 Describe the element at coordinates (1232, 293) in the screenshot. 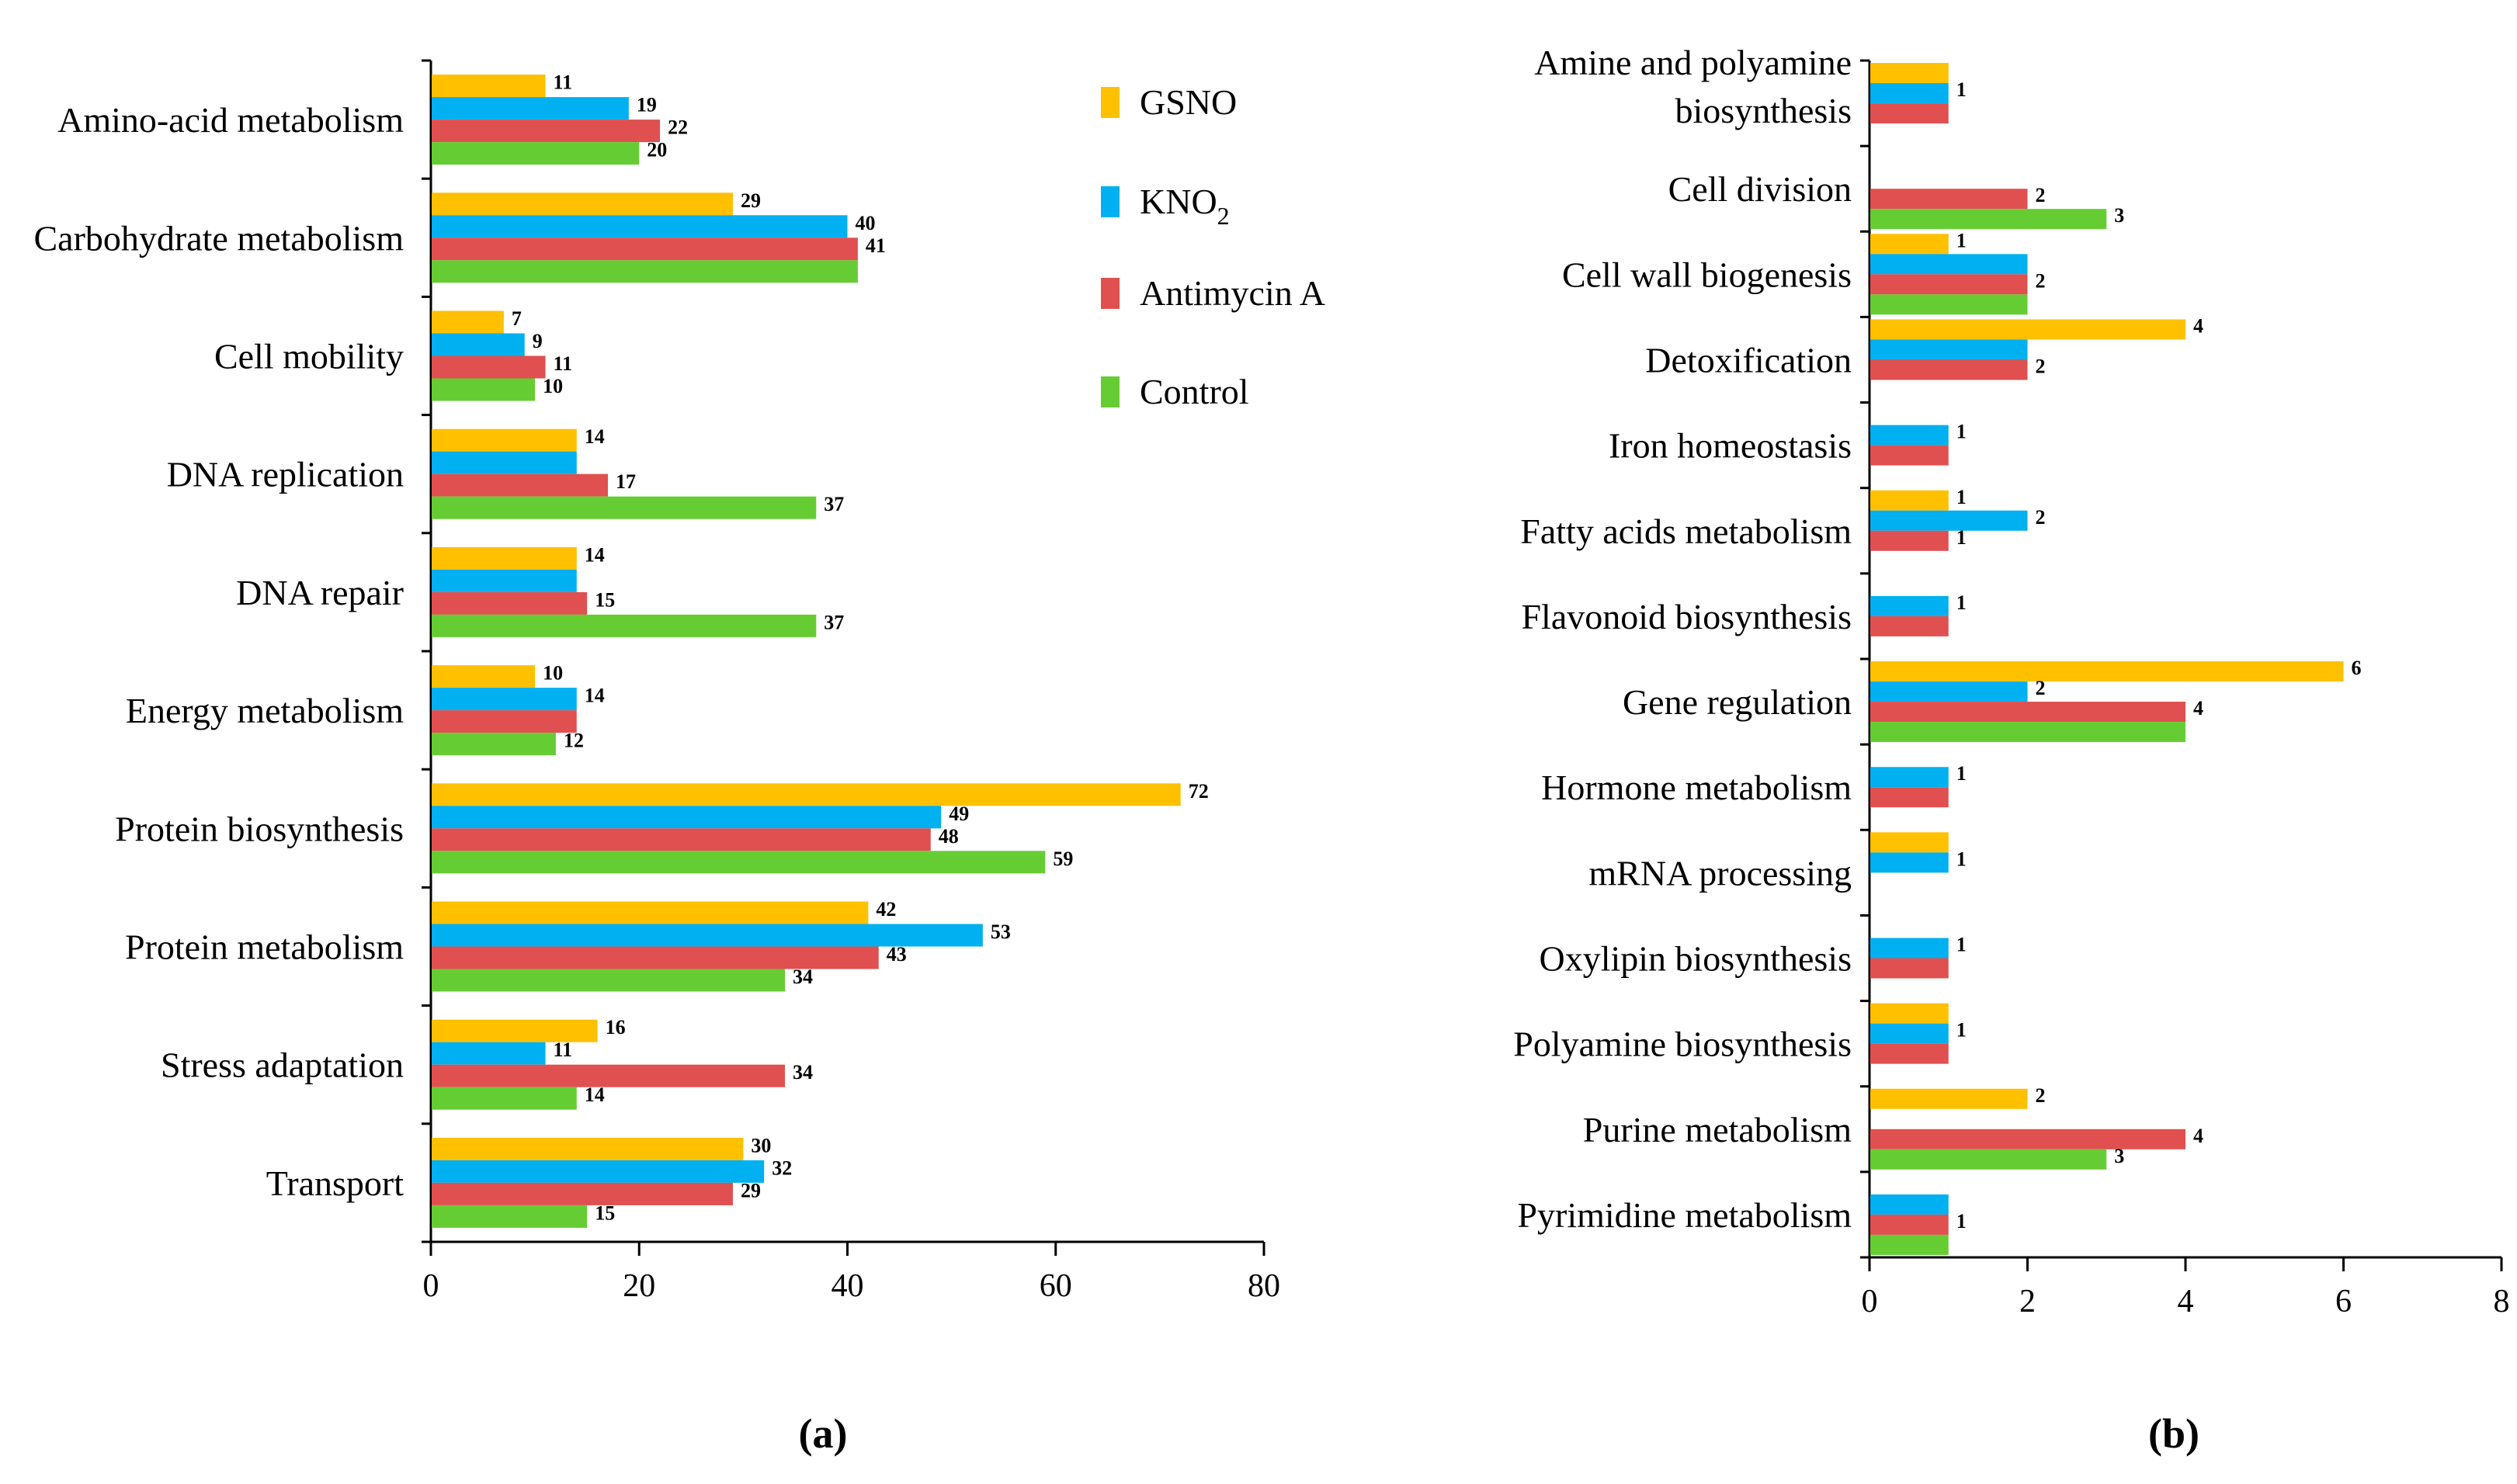

I see `legend-label-antimycin-a: Antimycin A` at that location.